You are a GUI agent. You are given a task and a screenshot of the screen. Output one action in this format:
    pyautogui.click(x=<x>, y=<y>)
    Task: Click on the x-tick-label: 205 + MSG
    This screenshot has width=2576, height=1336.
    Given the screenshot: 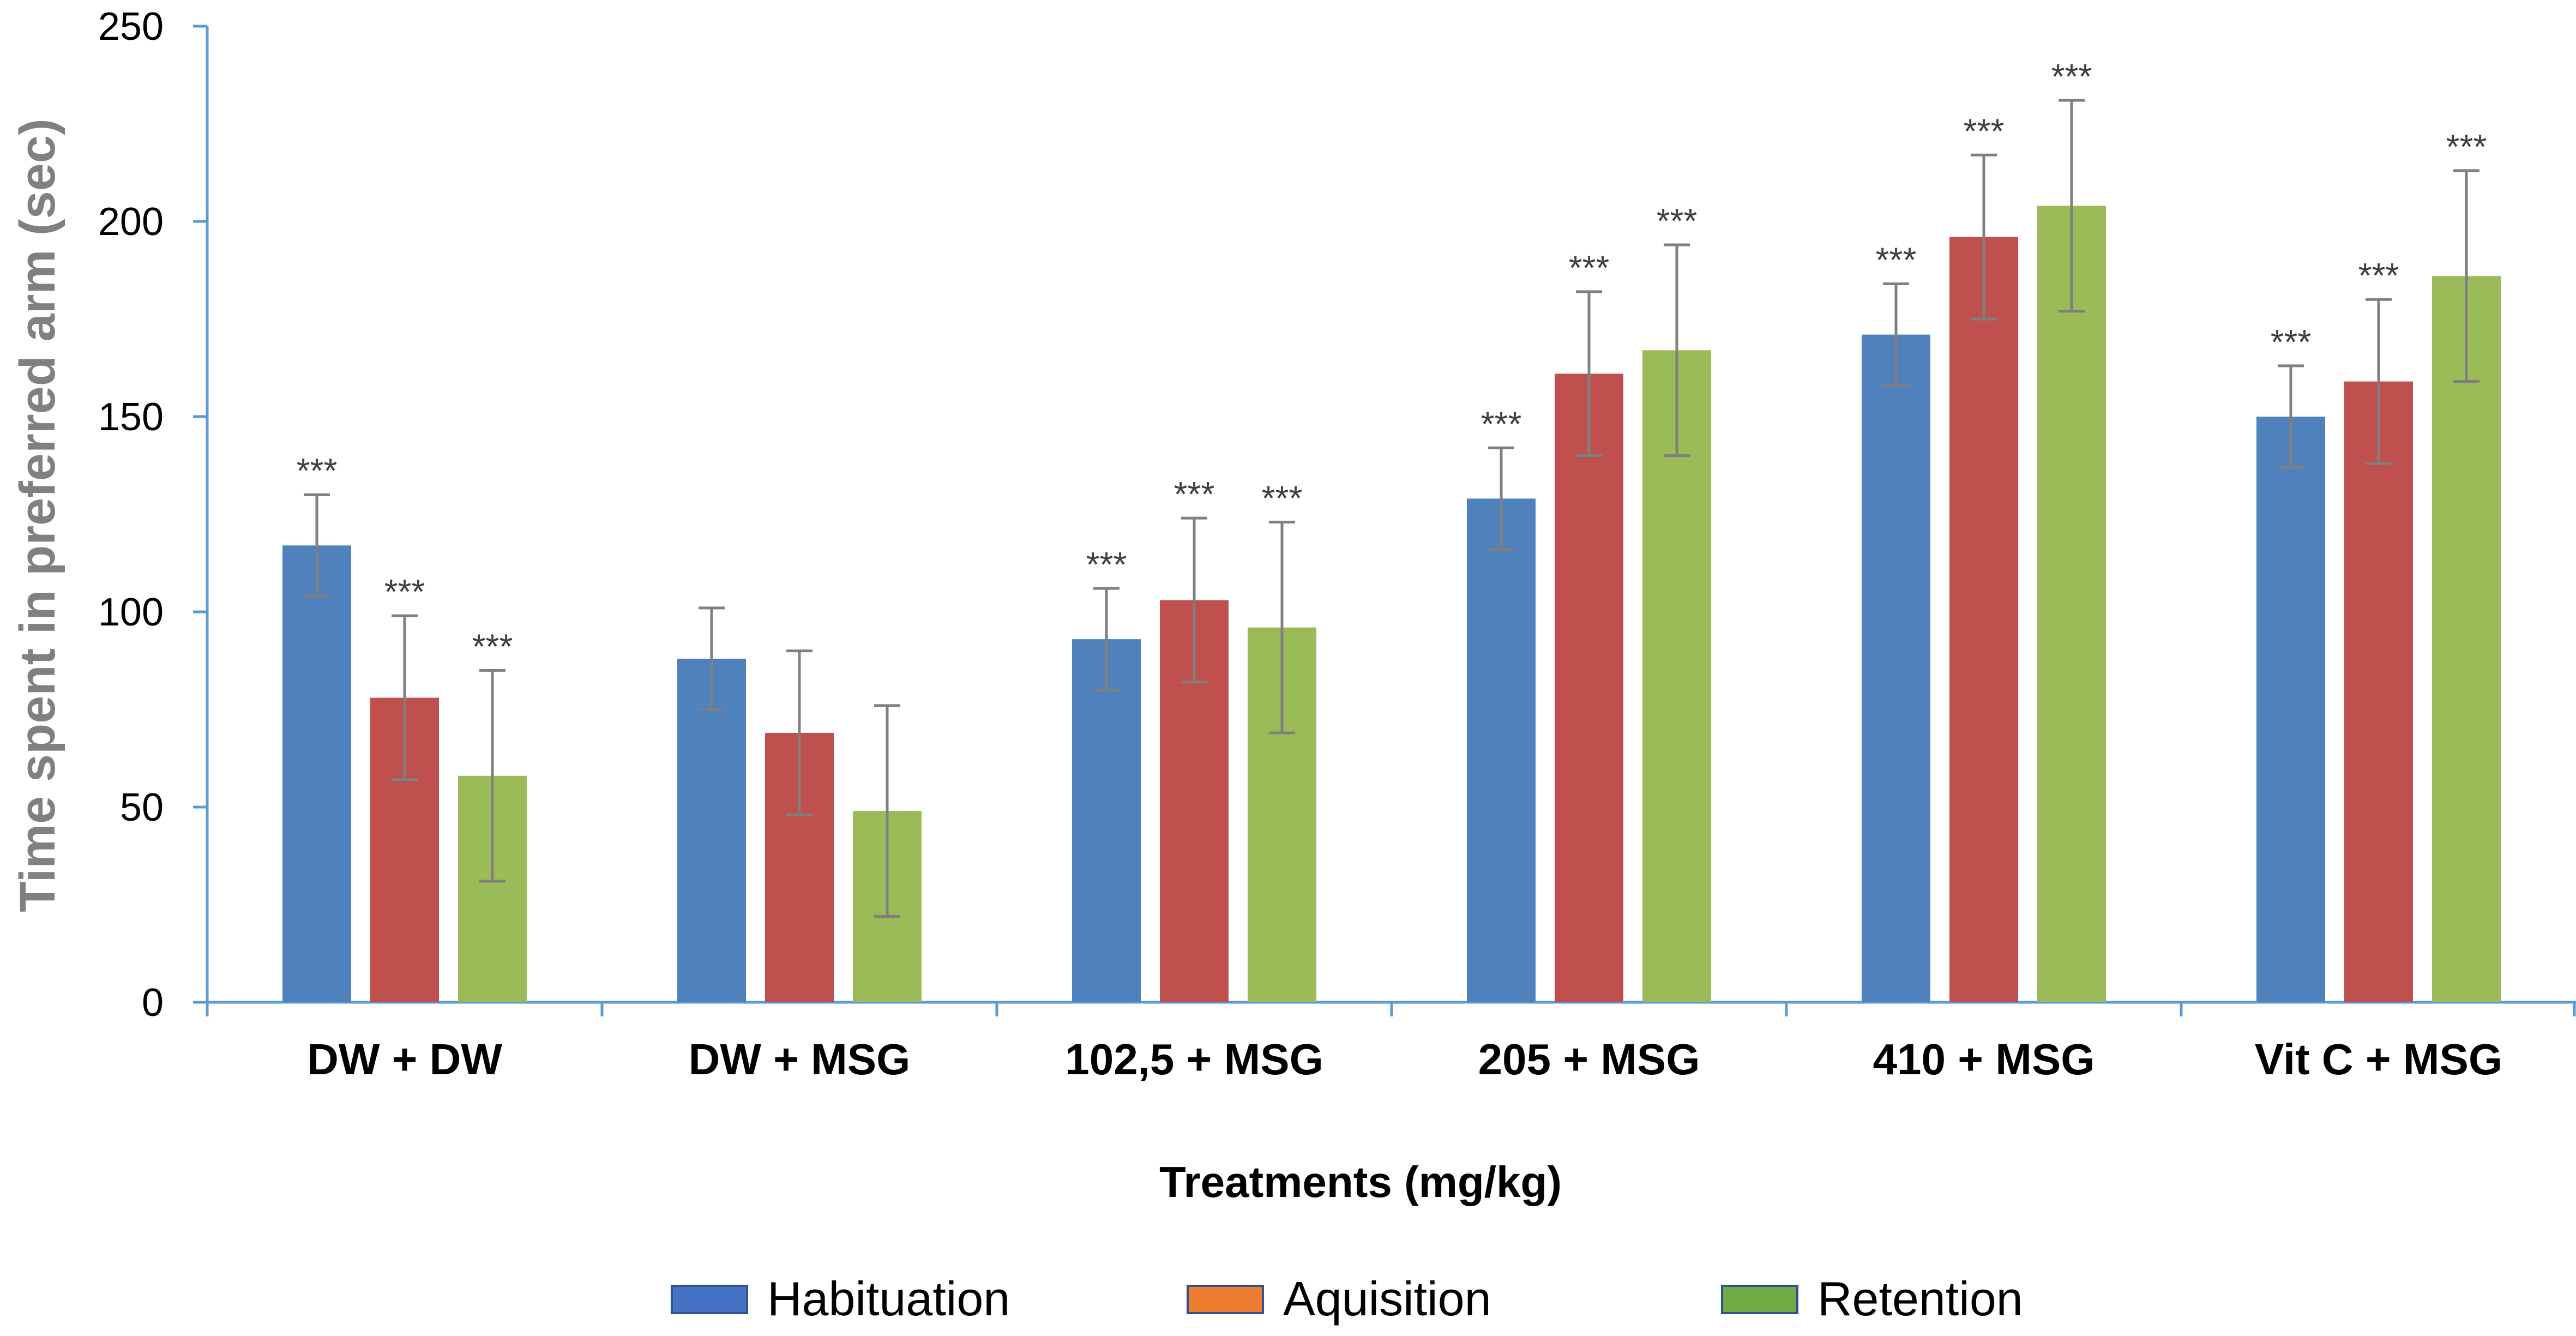 What is the action you would take?
    pyautogui.click(x=1589, y=1059)
    